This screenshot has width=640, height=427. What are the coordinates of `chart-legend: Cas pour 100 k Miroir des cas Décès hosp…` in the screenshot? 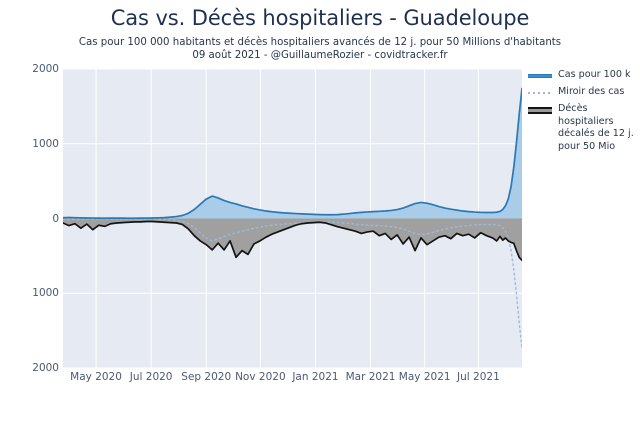 It's located at (584, 113).